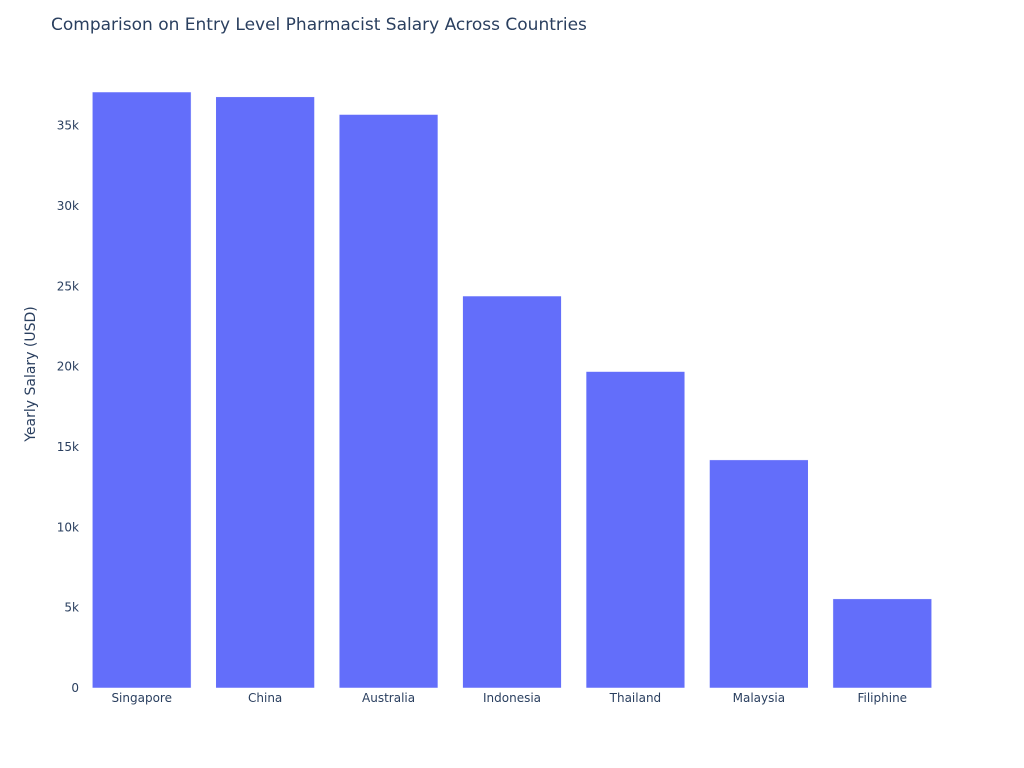 Image resolution: width=1024 pixels, height=768 pixels. What do you see at coordinates (882, 643) in the screenshot?
I see `bar-filiphine` at bounding box center [882, 643].